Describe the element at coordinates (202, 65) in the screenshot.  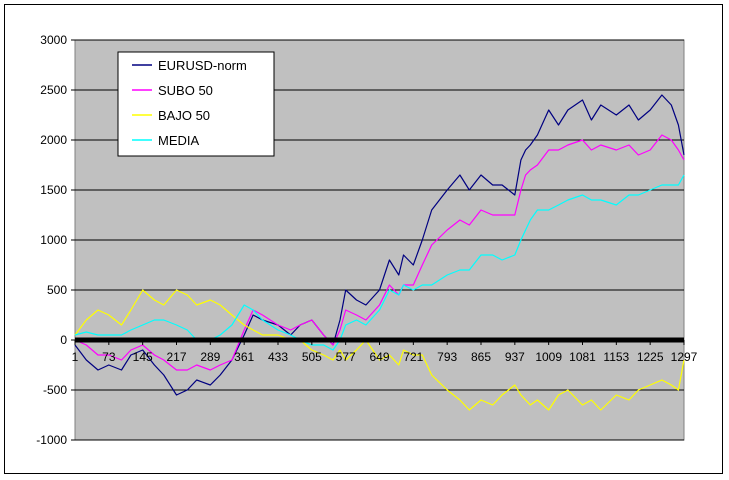
I see `legend-label: EURUSD-norm` at that location.